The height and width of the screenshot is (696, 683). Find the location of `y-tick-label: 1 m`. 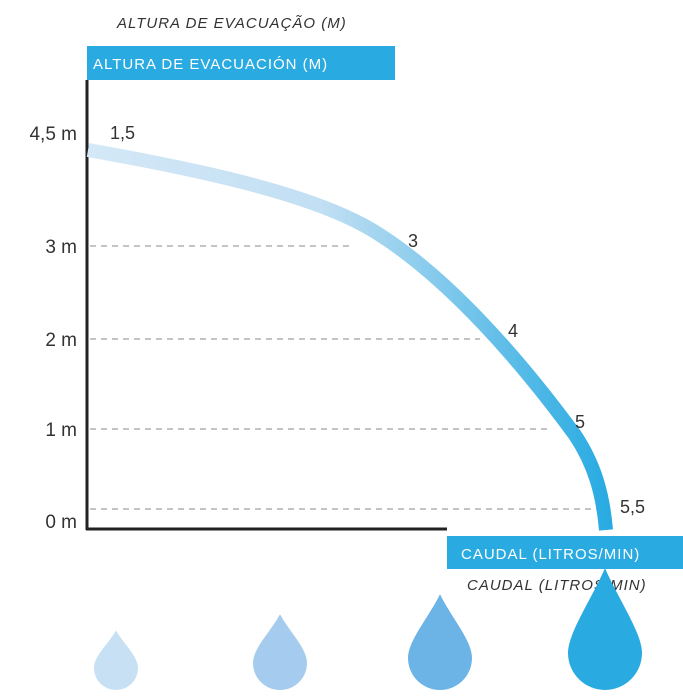

y-tick-label: 1 m is located at coordinates (61, 430).